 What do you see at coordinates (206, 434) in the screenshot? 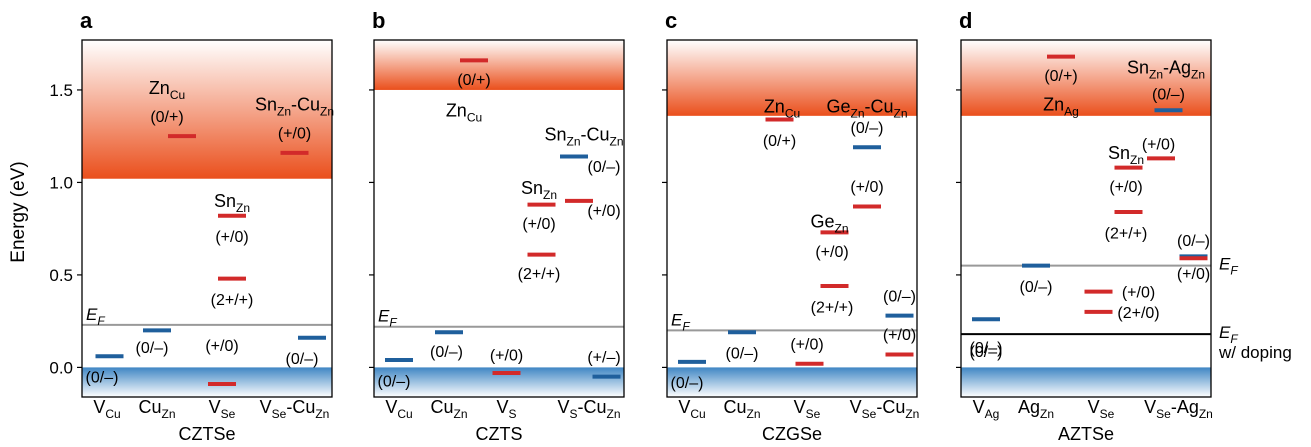
I see `material-label: CZTSe` at bounding box center [206, 434].